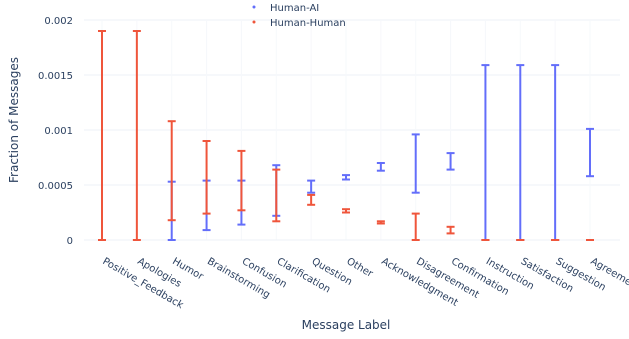 The width and height of the screenshot is (629, 339). What do you see at coordinates (171, 171) in the screenshot?
I see `human-human-errorbar-humor` at bounding box center [171, 171].